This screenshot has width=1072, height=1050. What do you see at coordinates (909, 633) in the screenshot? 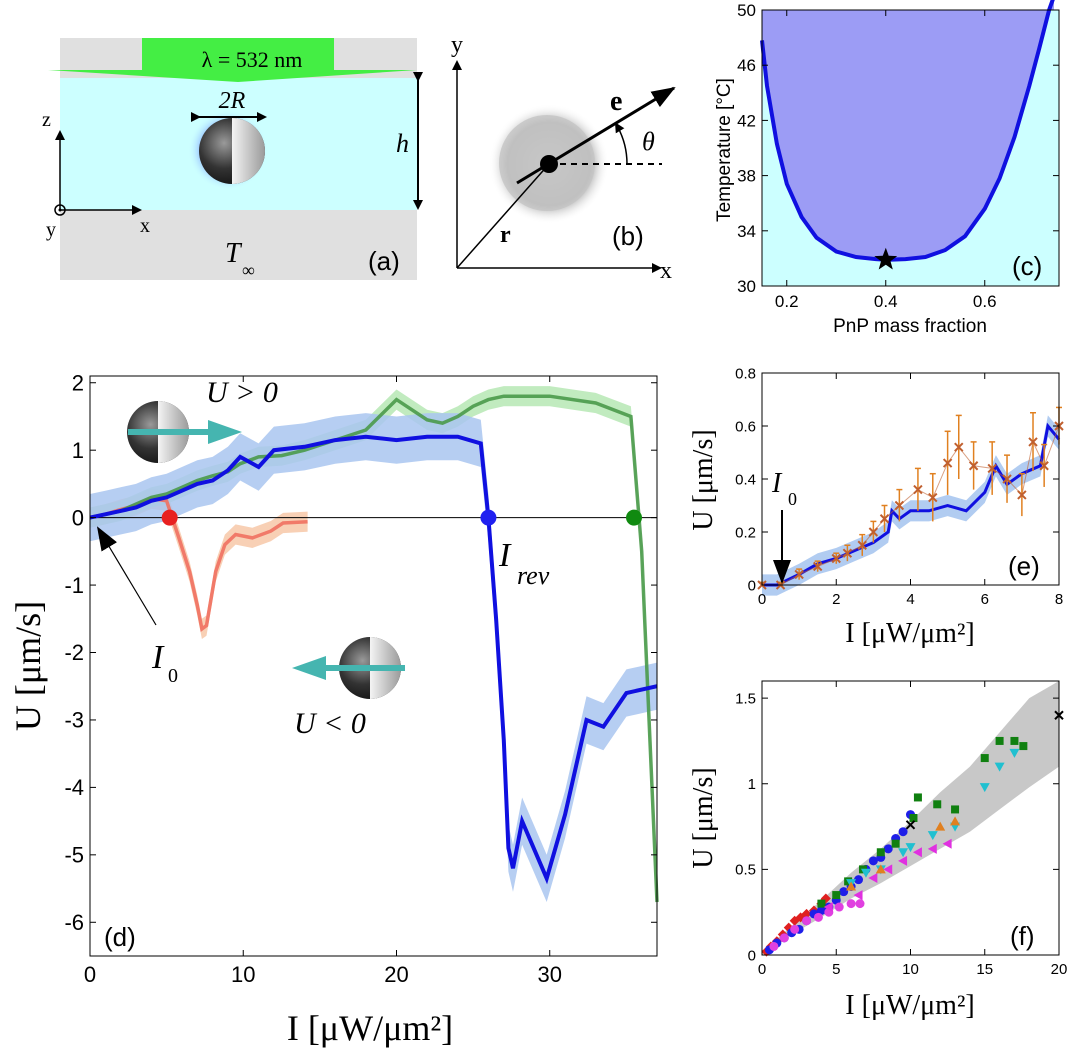
I see `panel-e-xlabel: I [μW/μm²]` at bounding box center [909, 633].